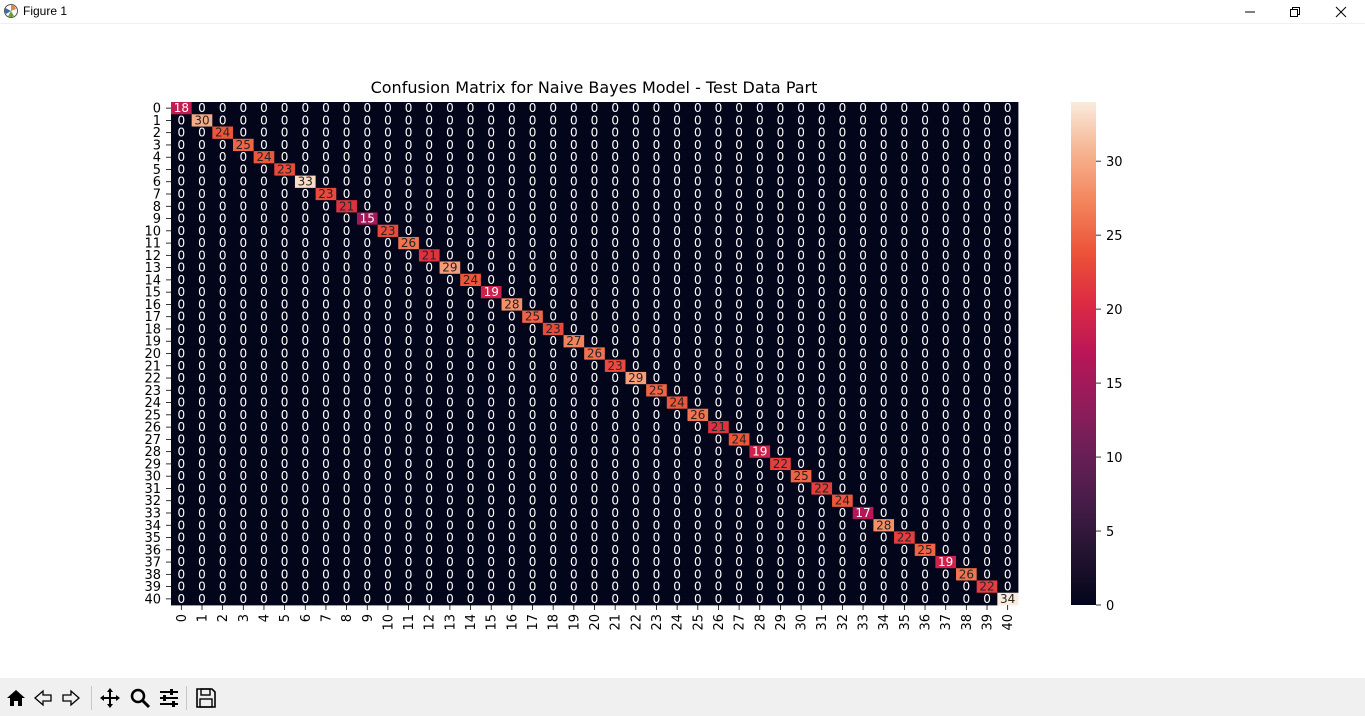 The height and width of the screenshot is (716, 1365). Describe the element at coordinates (863, 194) in the screenshot. I see `cell-value-7-33: 0` at that location.